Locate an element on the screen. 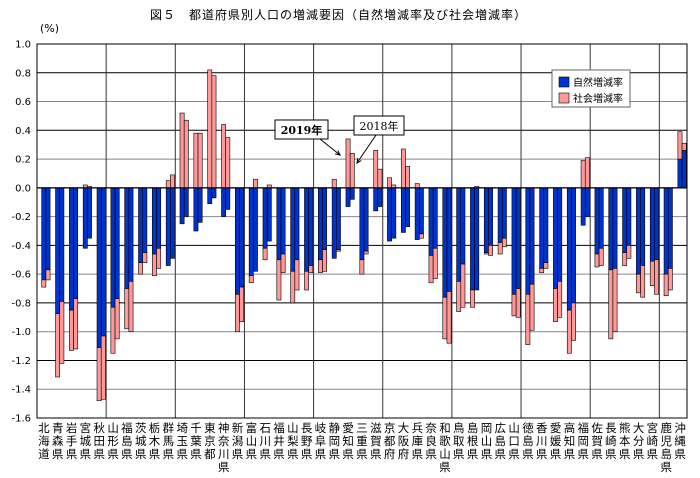 This screenshot has height=478, width=700. x-tick-label: 山梨県 is located at coordinates (293, 441).